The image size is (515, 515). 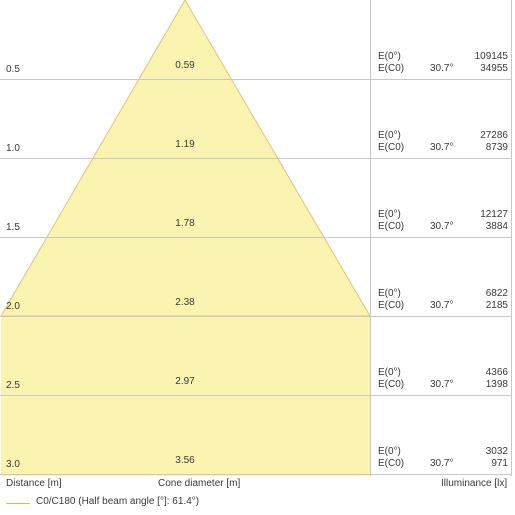 What do you see at coordinates (497, 226) in the screenshot?
I see `ec0-illuminance-value: 3884` at bounding box center [497, 226].